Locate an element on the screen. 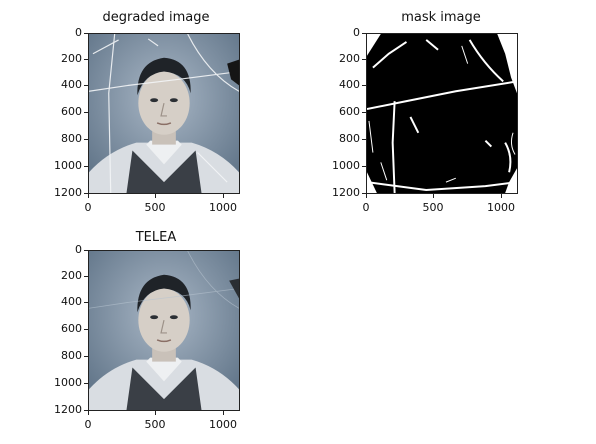 This screenshot has height=444, width=596. panel-title: TELEA is located at coordinates (156, 237).